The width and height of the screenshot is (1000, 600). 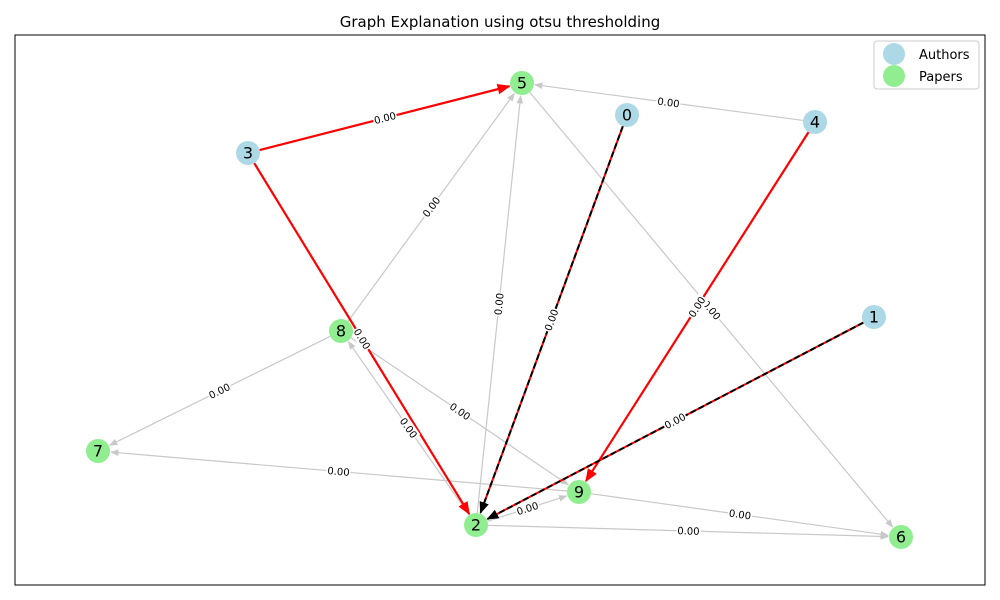 I want to click on legend-marker-authors, so click(x=894, y=54).